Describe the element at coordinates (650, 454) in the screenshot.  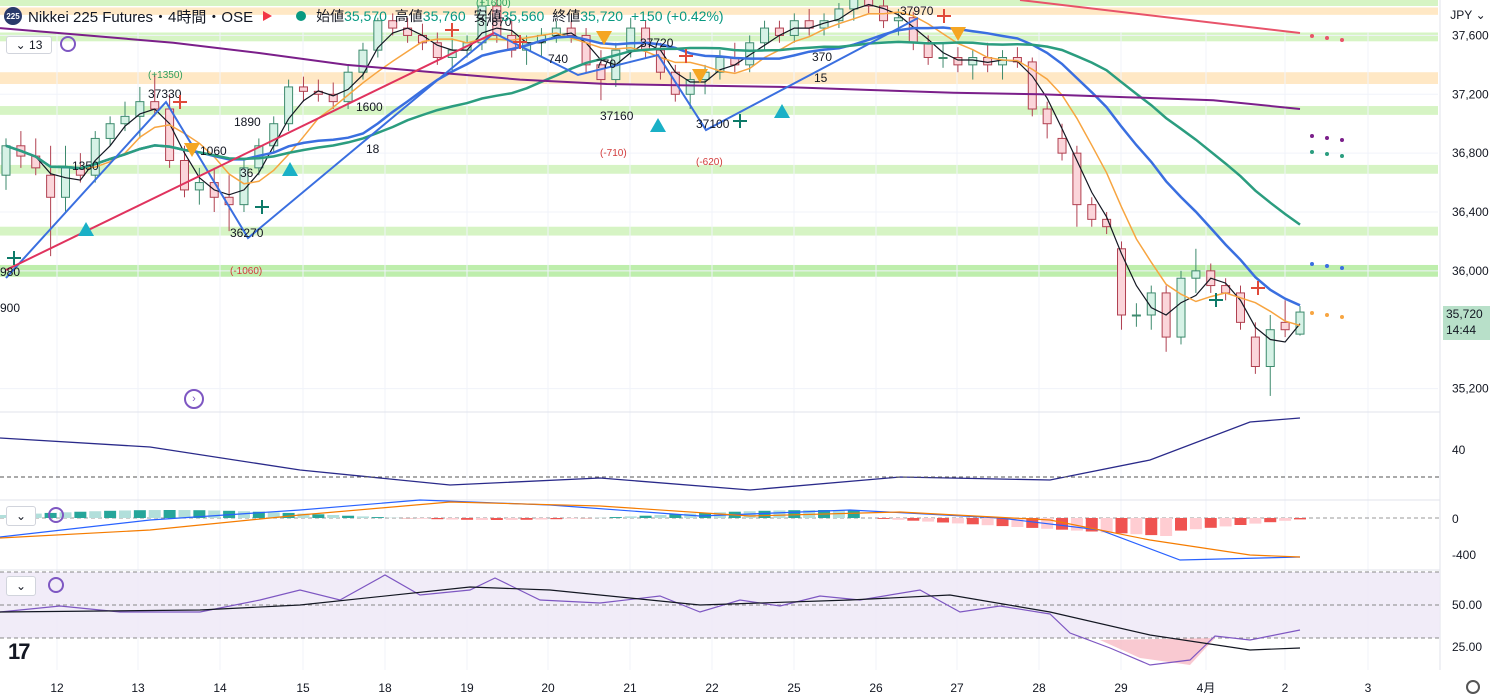
I see `adx-line` at that location.